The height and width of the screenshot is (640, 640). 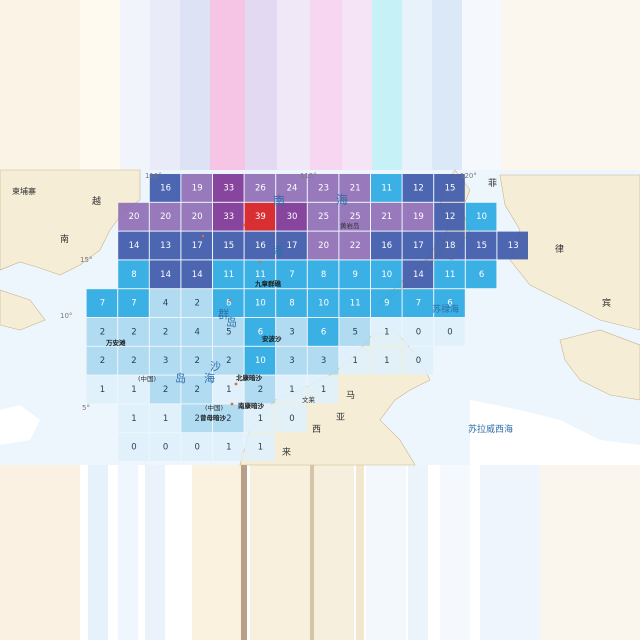 I want to click on grid-cell-value: 4, so click(x=165, y=304).